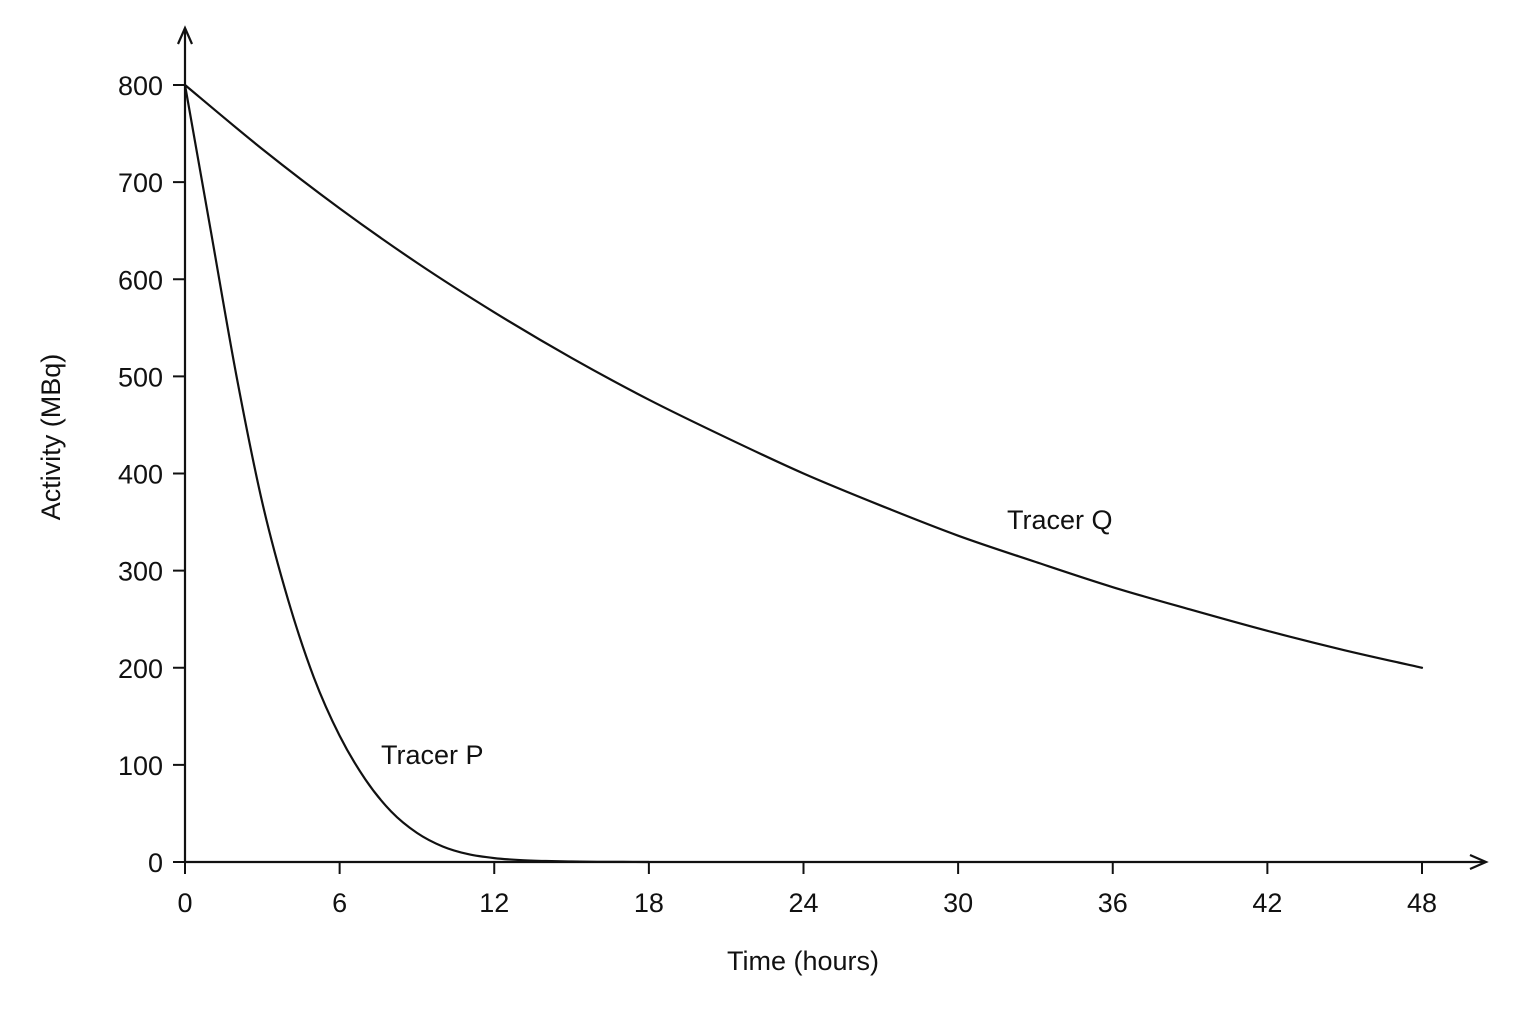 Image resolution: width=1536 pixels, height=1024 pixels. What do you see at coordinates (803, 903) in the screenshot?
I see `x-tick-label: 24` at bounding box center [803, 903].